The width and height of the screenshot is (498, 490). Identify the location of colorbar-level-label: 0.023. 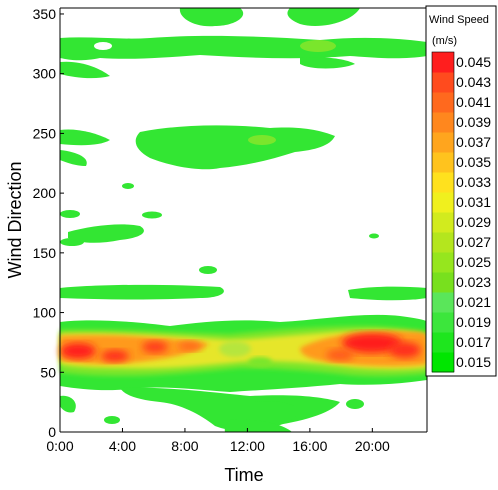
(473, 282).